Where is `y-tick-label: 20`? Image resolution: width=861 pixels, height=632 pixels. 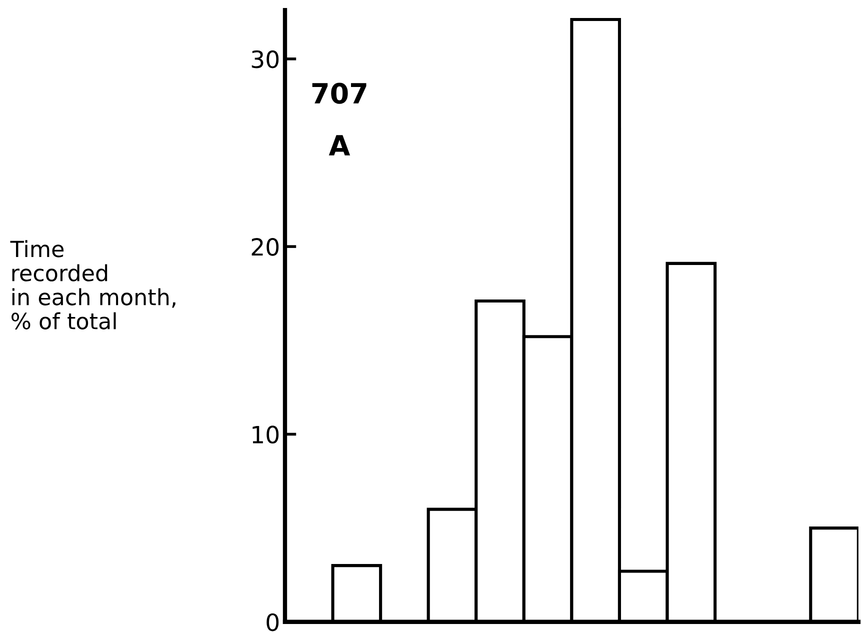
y-tick-label: 20 is located at coordinates (265, 247).